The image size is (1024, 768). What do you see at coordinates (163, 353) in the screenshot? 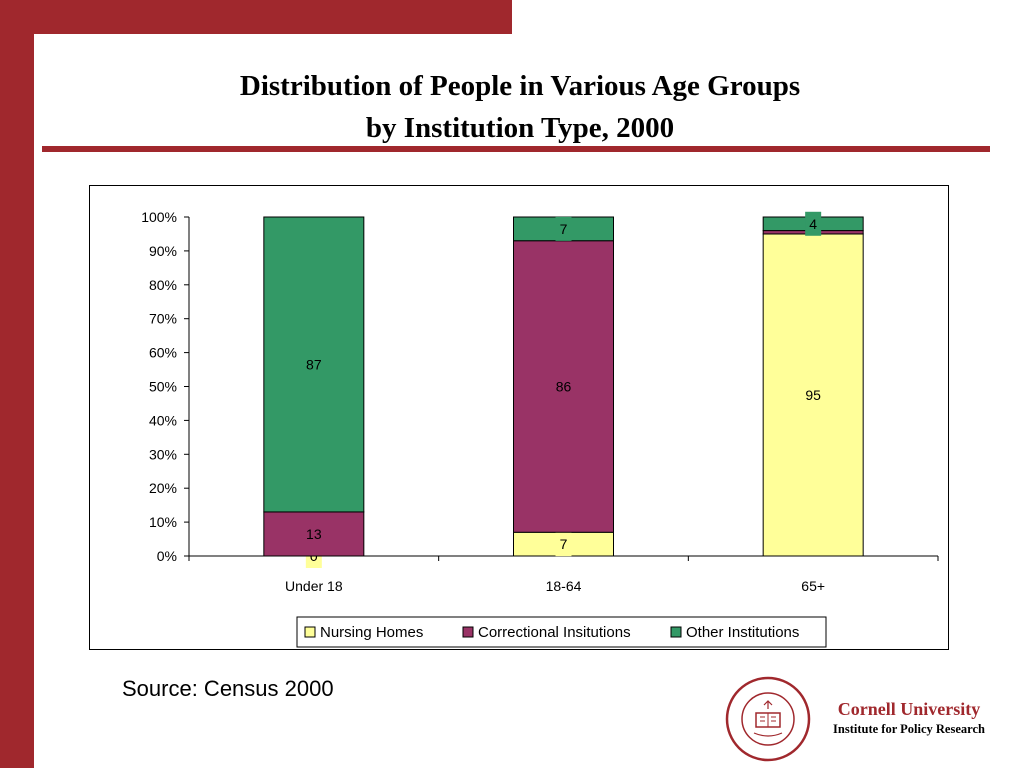
I see `y-tick-label: 60%` at bounding box center [163, 353].